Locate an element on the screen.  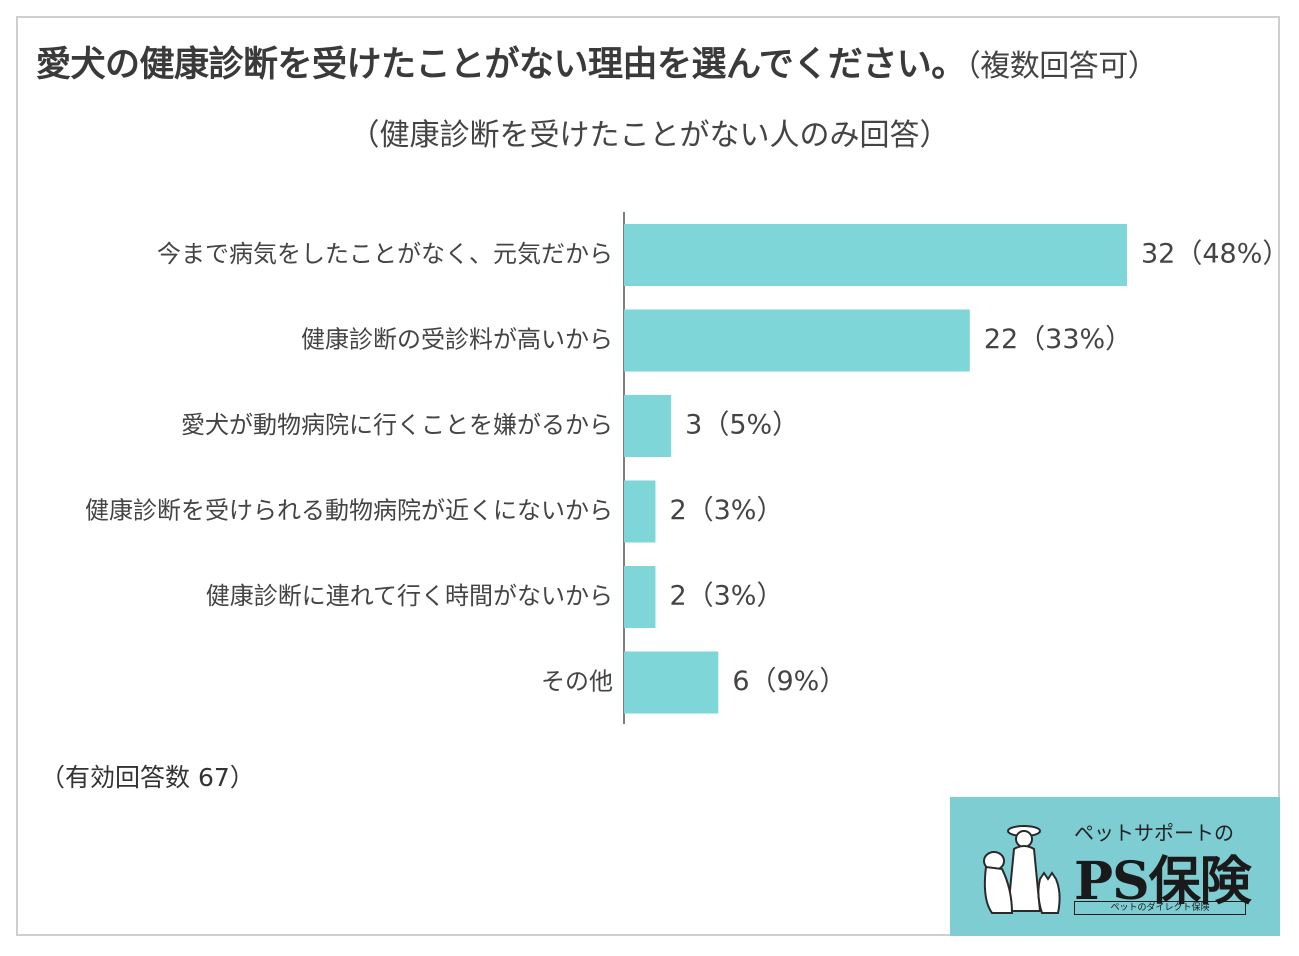
category-label: 今まで病気をしたことがなく、元気だから is located at coordinates (385, 254).